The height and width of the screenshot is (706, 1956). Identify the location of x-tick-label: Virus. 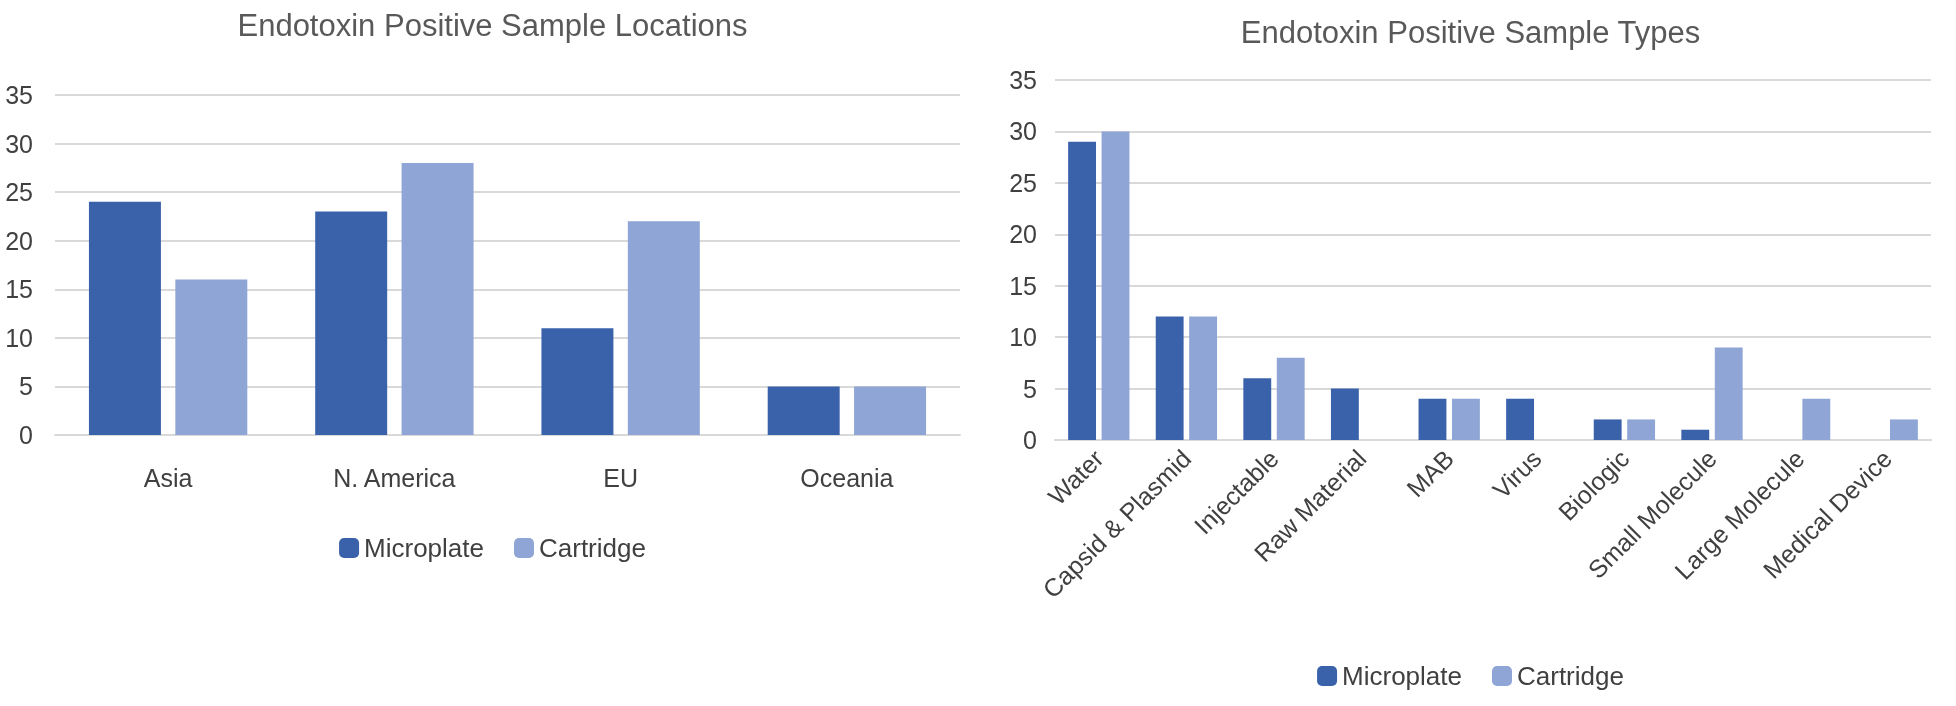
(1516, 474).